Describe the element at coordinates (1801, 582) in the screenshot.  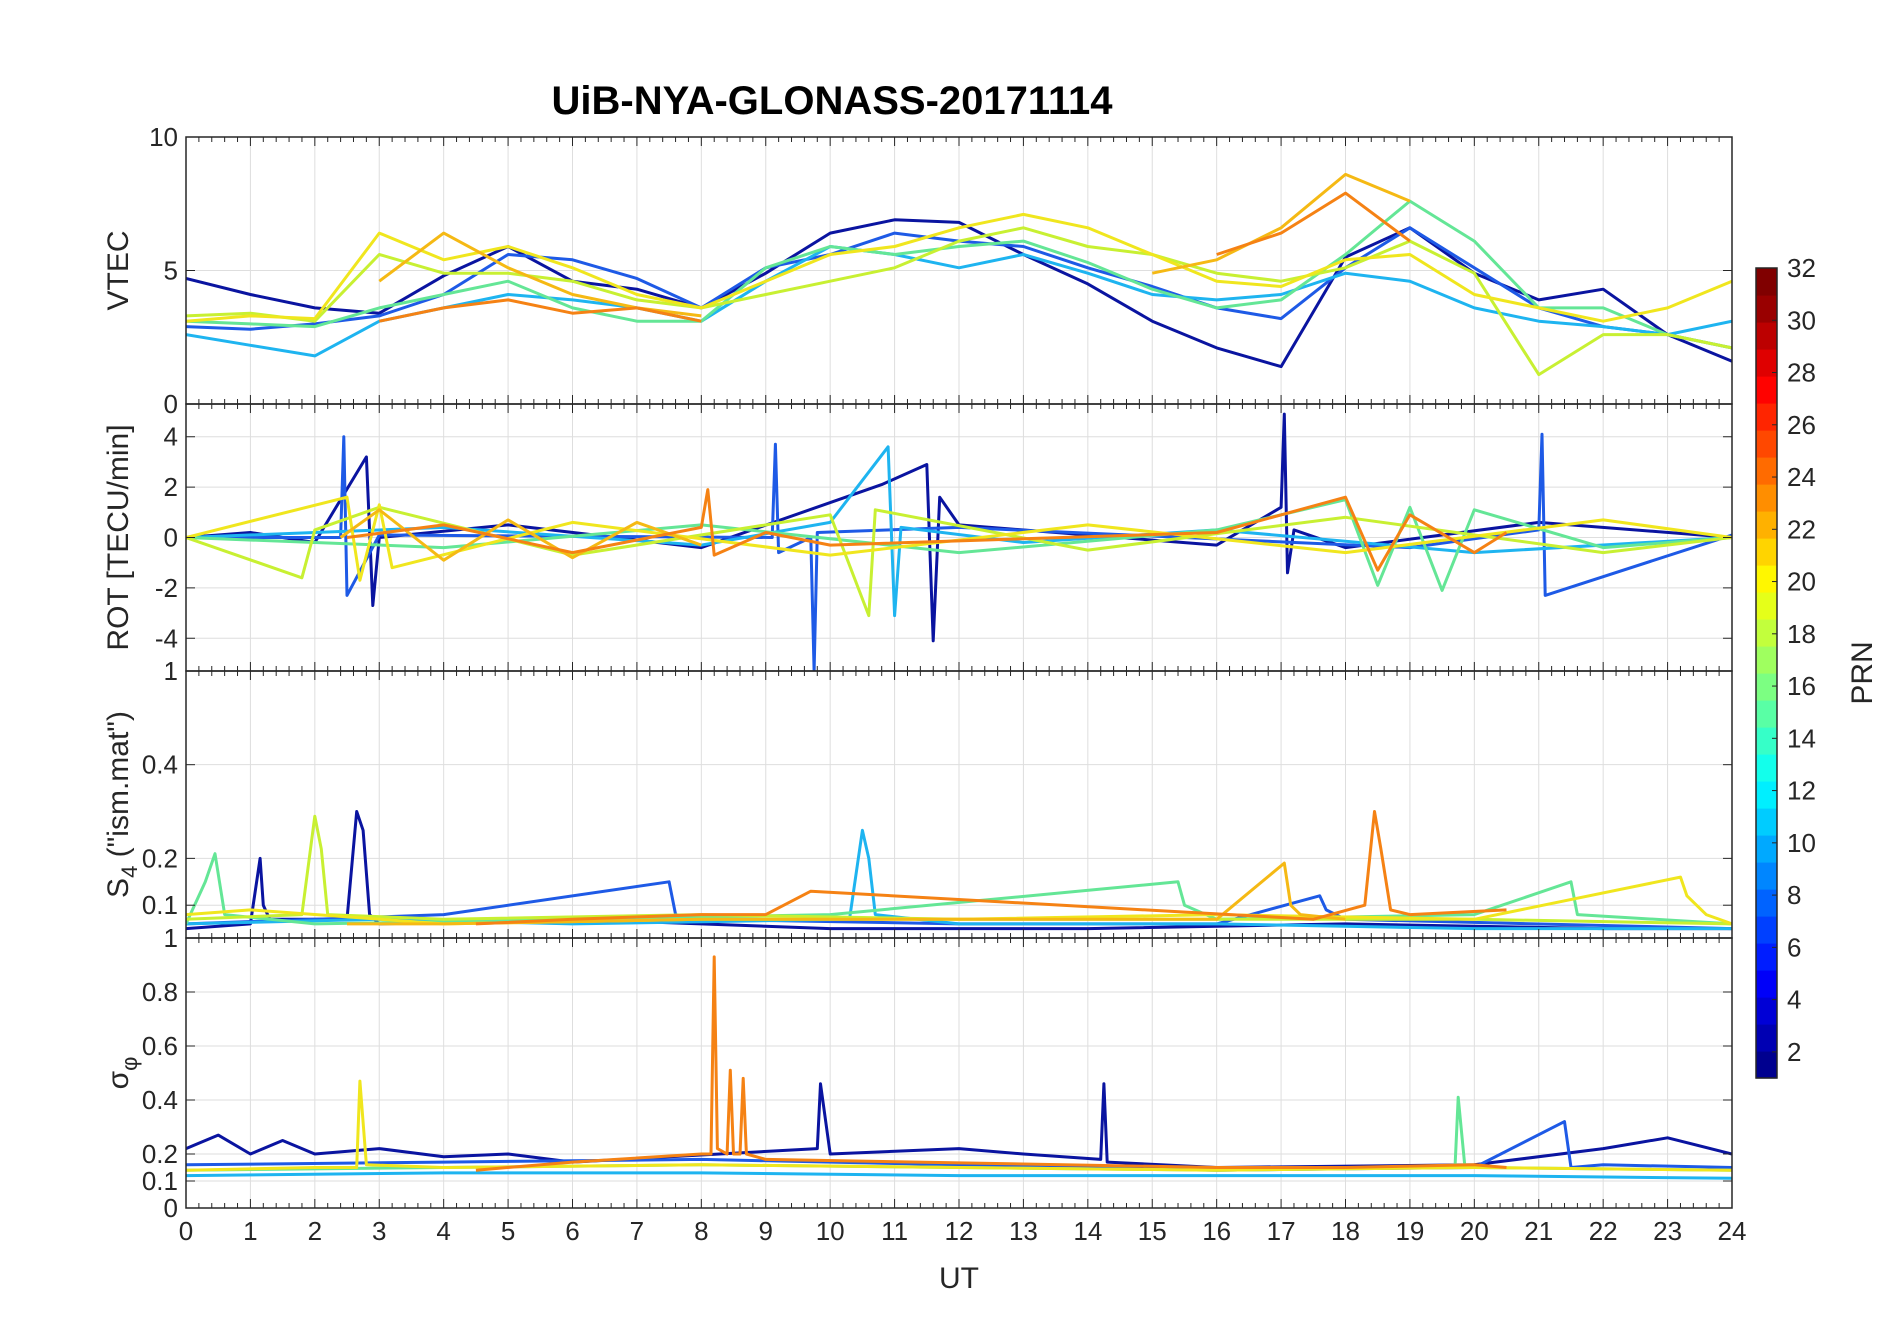
I see `colorbar-tick-label: 20` at that location.